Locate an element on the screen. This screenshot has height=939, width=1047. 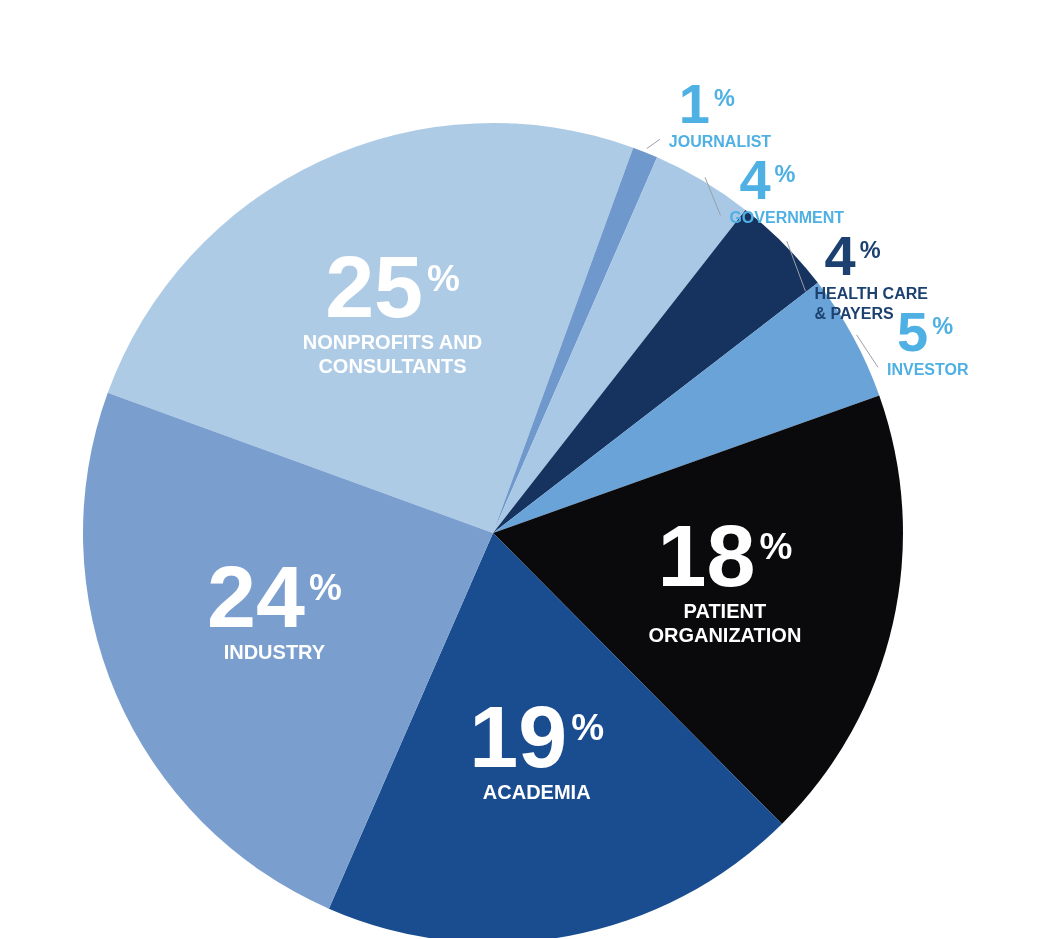
slice-label: INVESTOR is located at coordinates (927, 370).